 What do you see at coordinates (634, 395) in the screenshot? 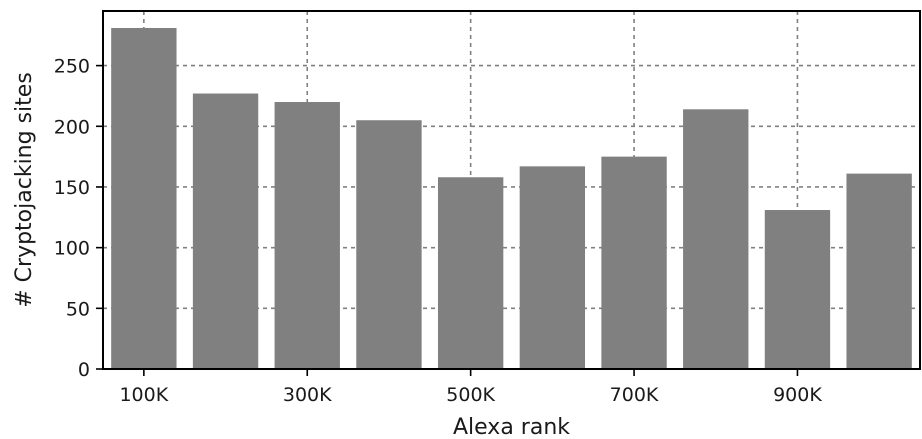
I see `x-tick-label: 700K` at bounding box center [634, 395].